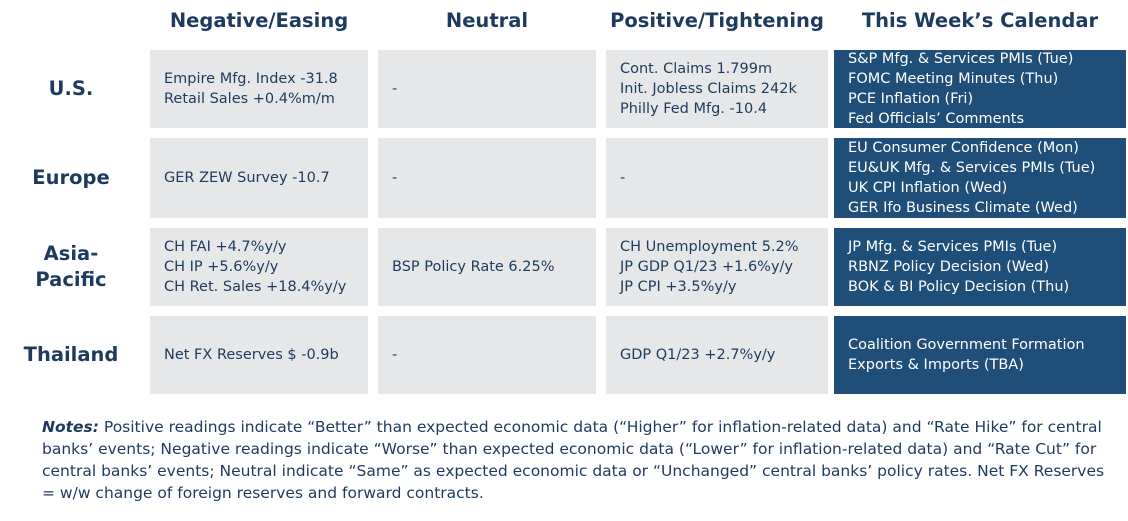 This screenshot has height=521, width=1128. I want to click on cell-line: CH Unemployment 5.2%, so click(709, 247).